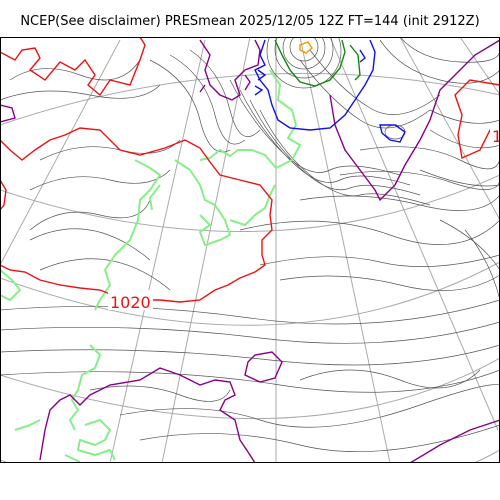 The image size is (500, 500). What do you see at coordinates (130, 302) in the screenshot?
I see `contour-label-1020: 1020` at bounding box center [130, 302].